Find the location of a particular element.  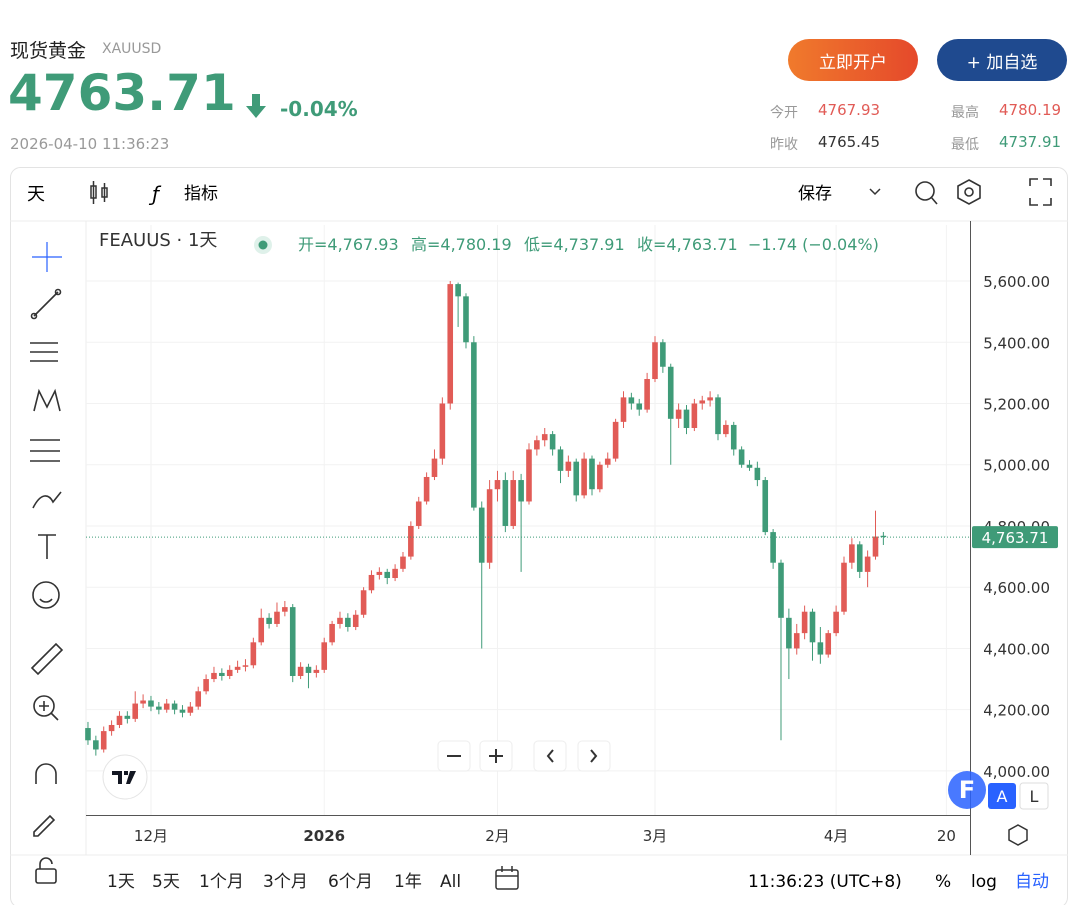

y-tick-label: 4,400.00 is located at coordinates (1016, 649).